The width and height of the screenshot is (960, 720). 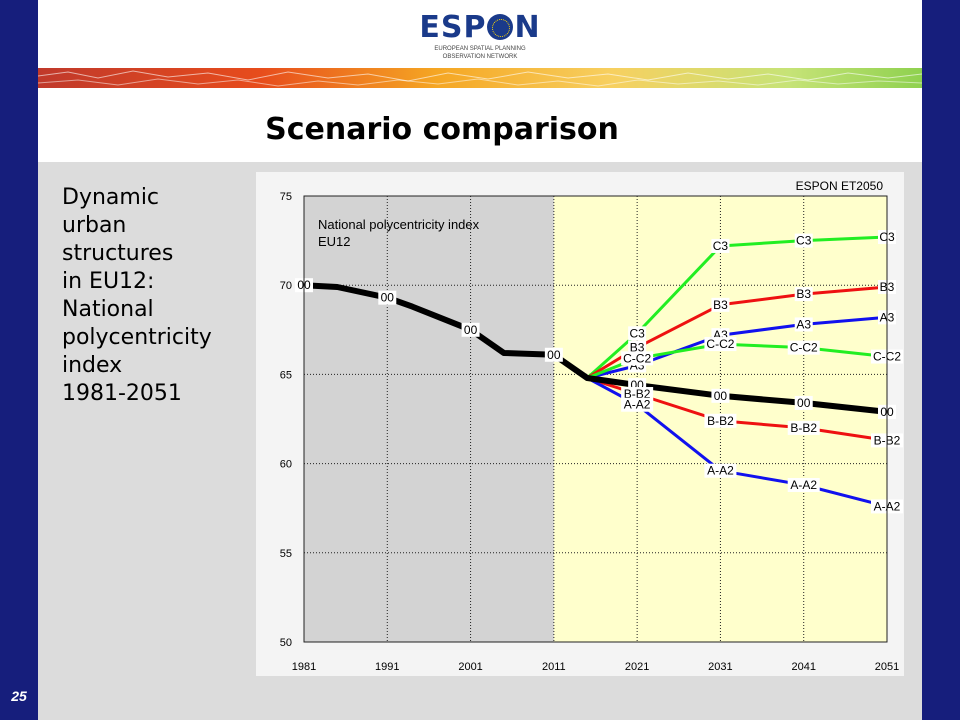 What do you see at coordinates (803, 667) in the screenshot?
I see `x-tick-label: 2041` at bounding box center [803, 667].